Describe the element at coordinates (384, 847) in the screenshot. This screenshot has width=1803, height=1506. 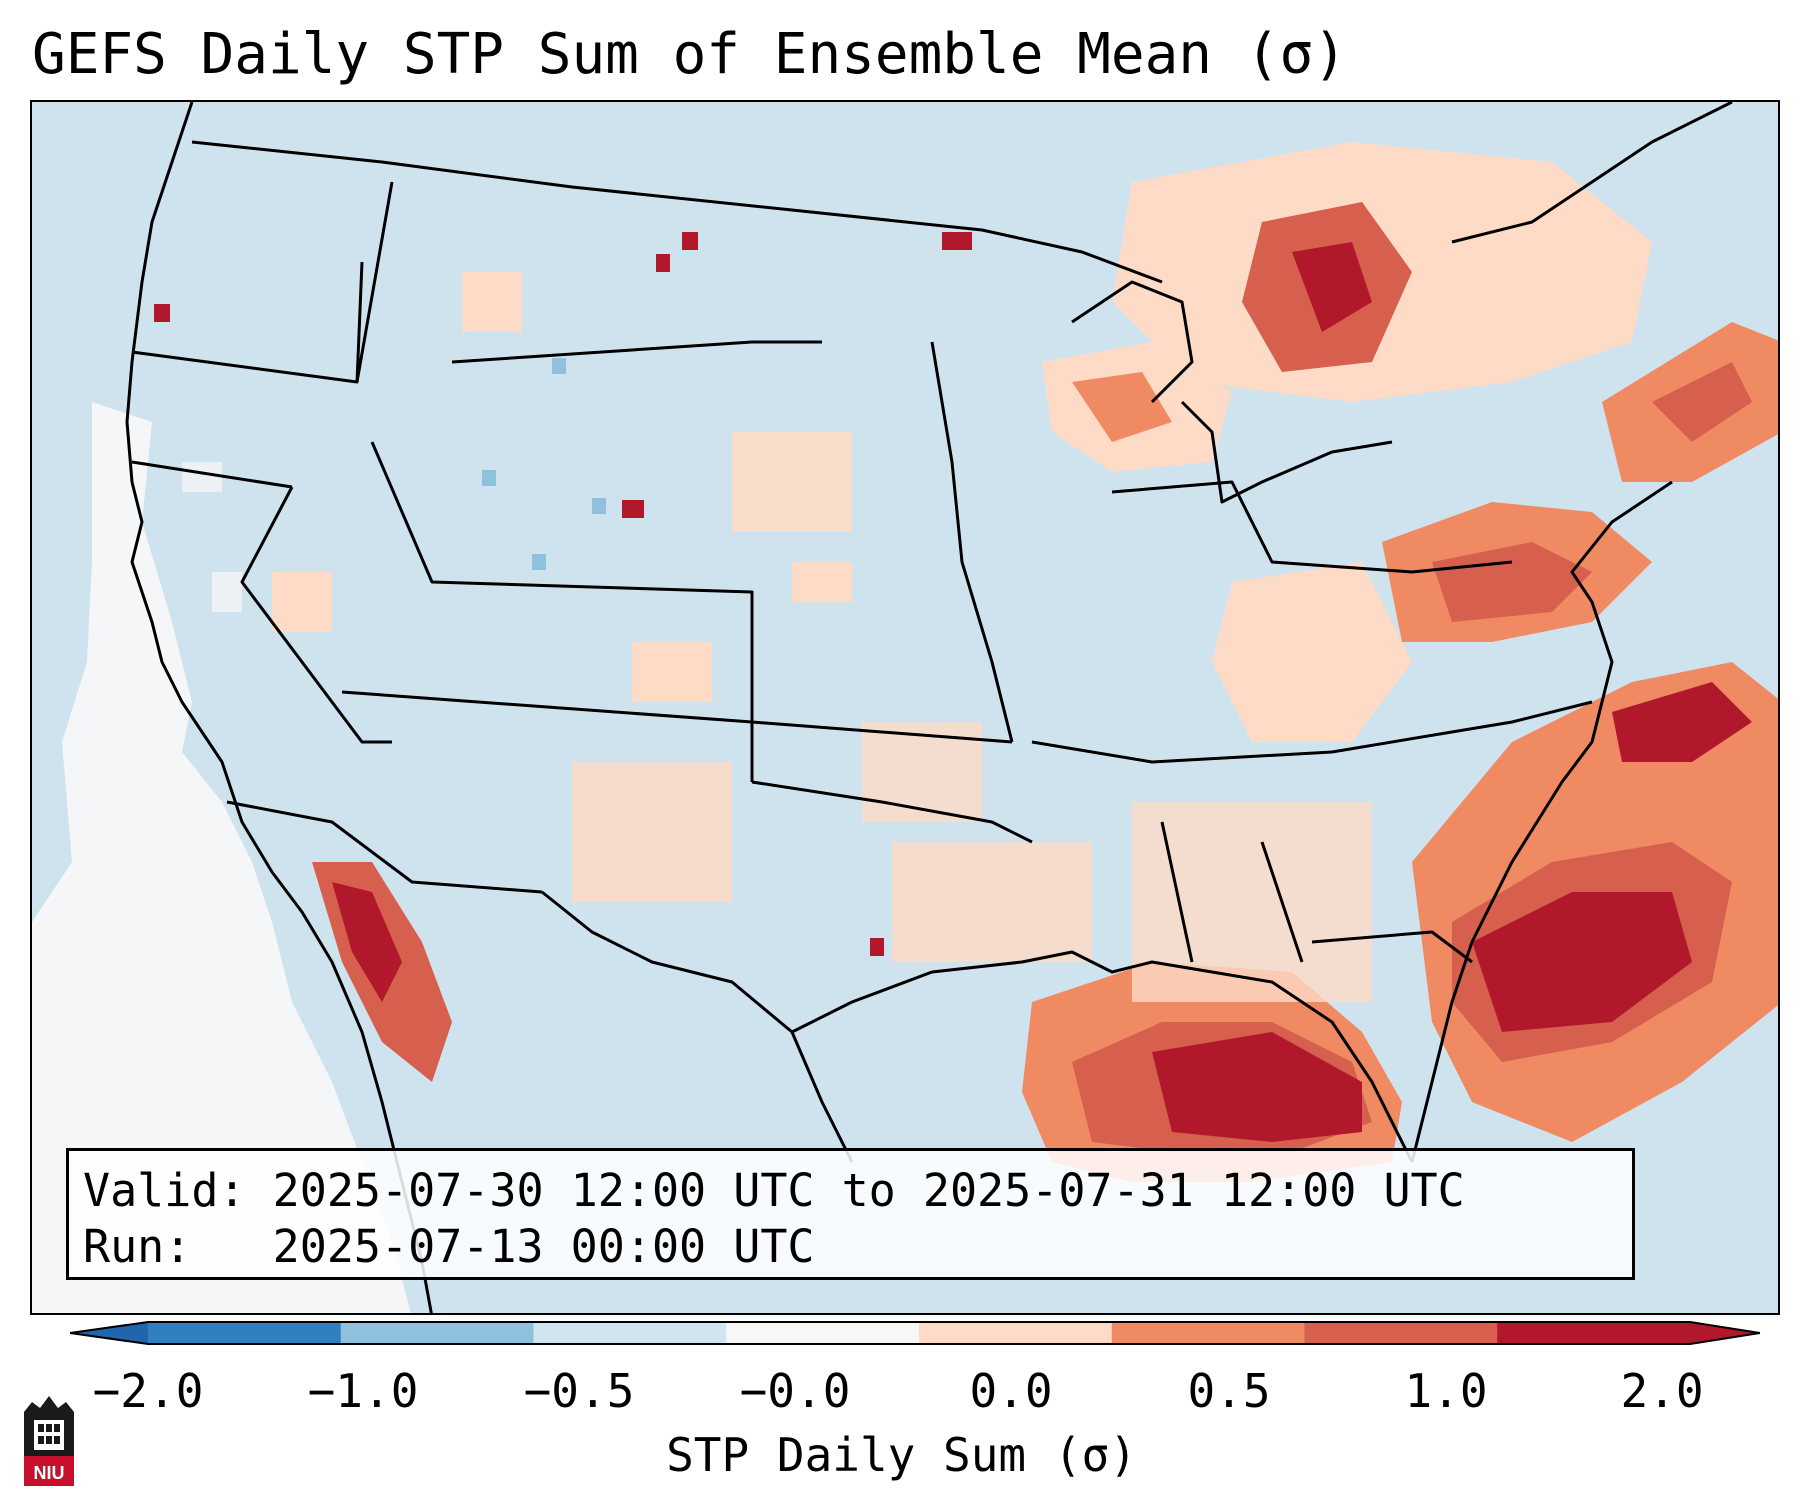
I see `us-mexico-border-west` at that location.